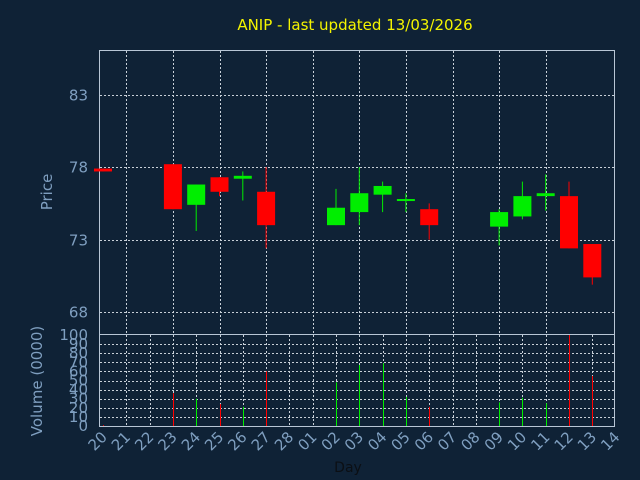  What do you see at coordinates (348, 380) in the screenshot?
I see `volume-bars` at bounding box center [348, 380].